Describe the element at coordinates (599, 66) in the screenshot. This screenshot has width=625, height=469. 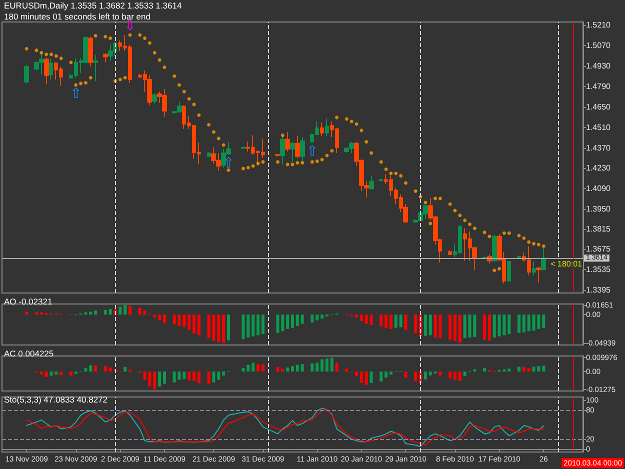
I see `y-tick-label: 1.4930` at that location.